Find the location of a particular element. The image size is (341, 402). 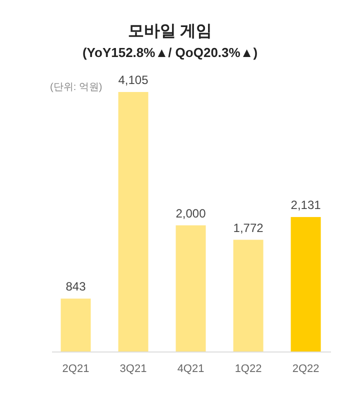

x-tick-label: 1Q22 is located at coordinates (248, 369).